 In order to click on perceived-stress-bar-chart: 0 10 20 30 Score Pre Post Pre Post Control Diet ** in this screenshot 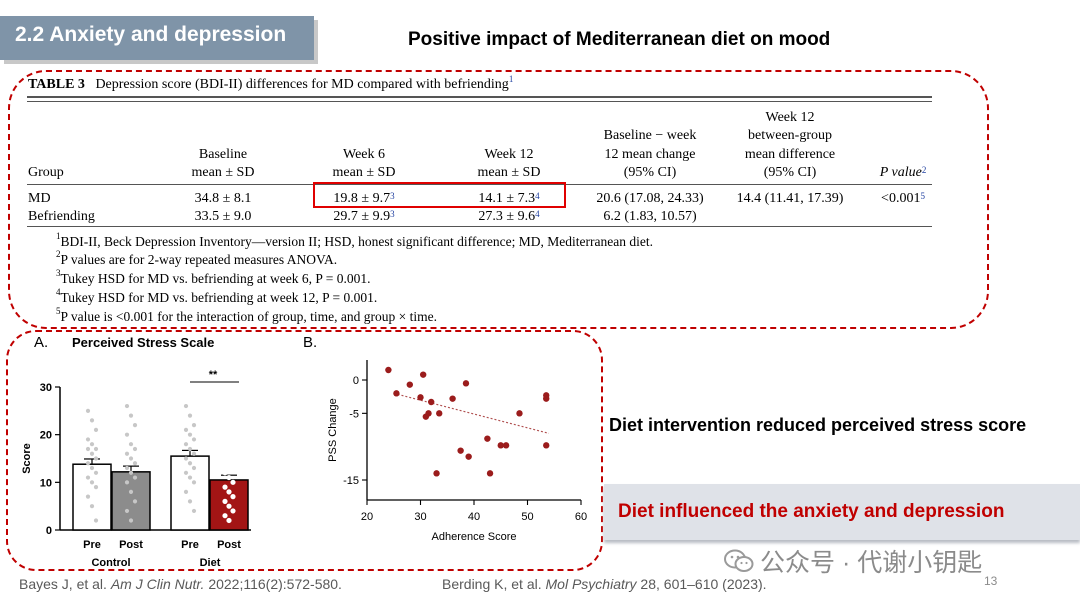, I will do `click(136, 469)`.